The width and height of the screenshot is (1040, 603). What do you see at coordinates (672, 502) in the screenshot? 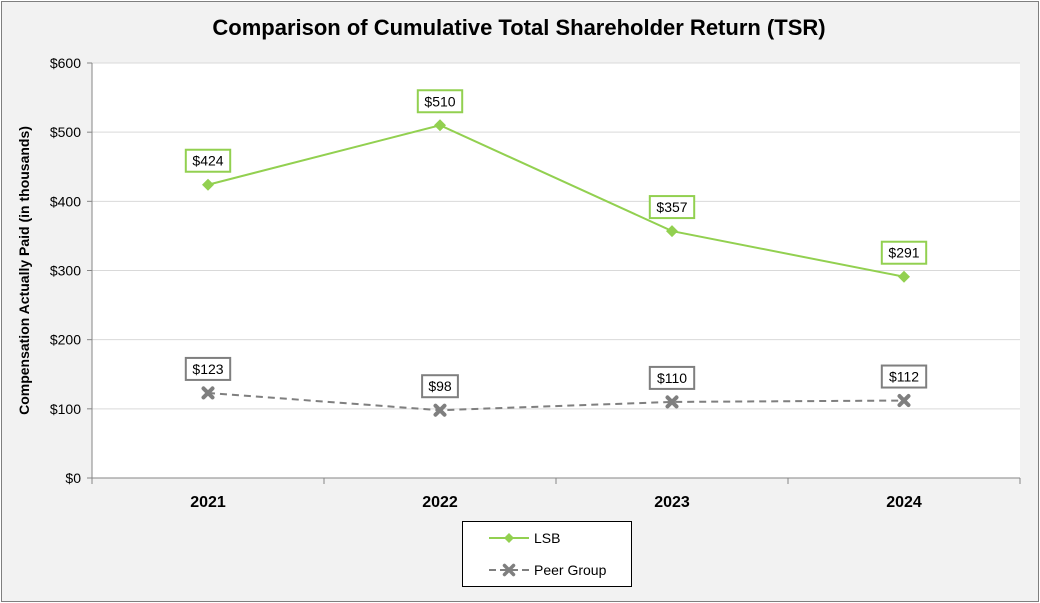
I see `x-tick-label: 2023` at bounding box center [672, 502].